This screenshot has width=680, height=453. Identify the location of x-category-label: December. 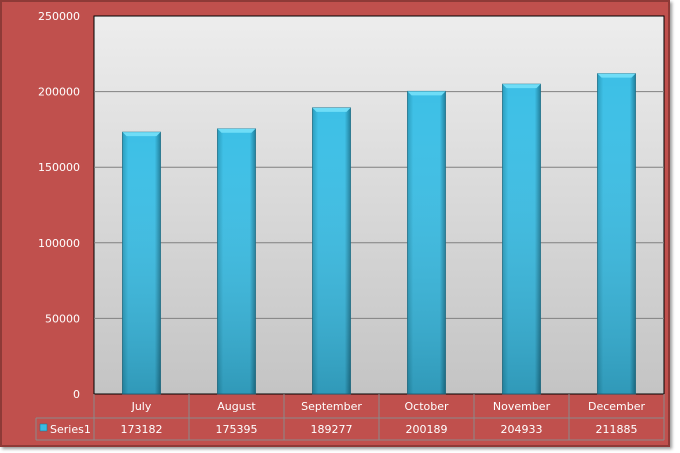
(617, 406).